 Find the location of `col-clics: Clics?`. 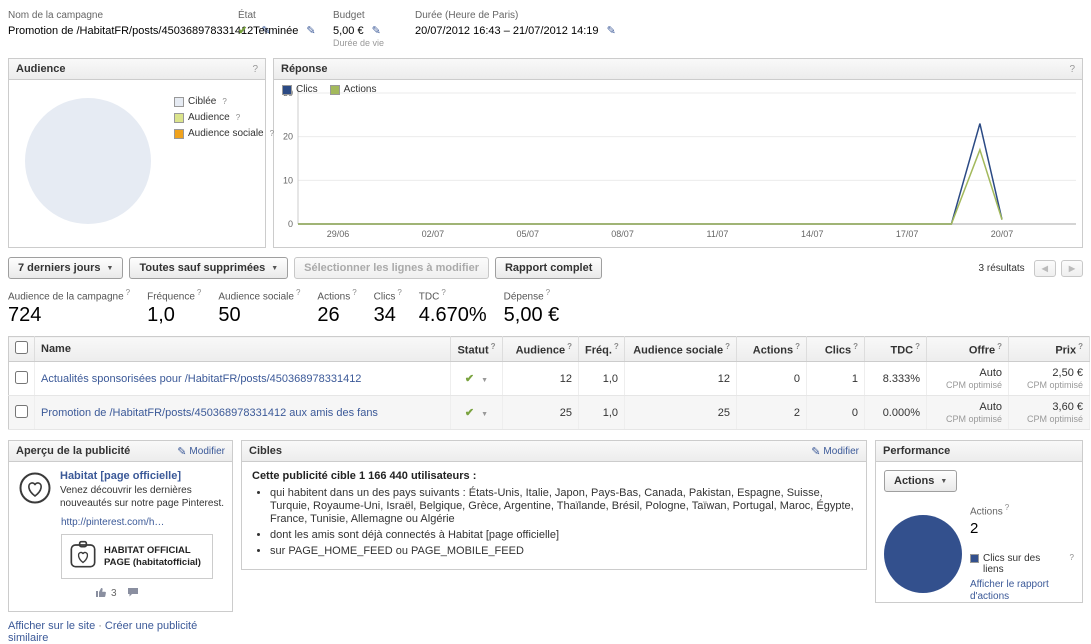

col-clics: Clics? is located at coordinates (835, 349).